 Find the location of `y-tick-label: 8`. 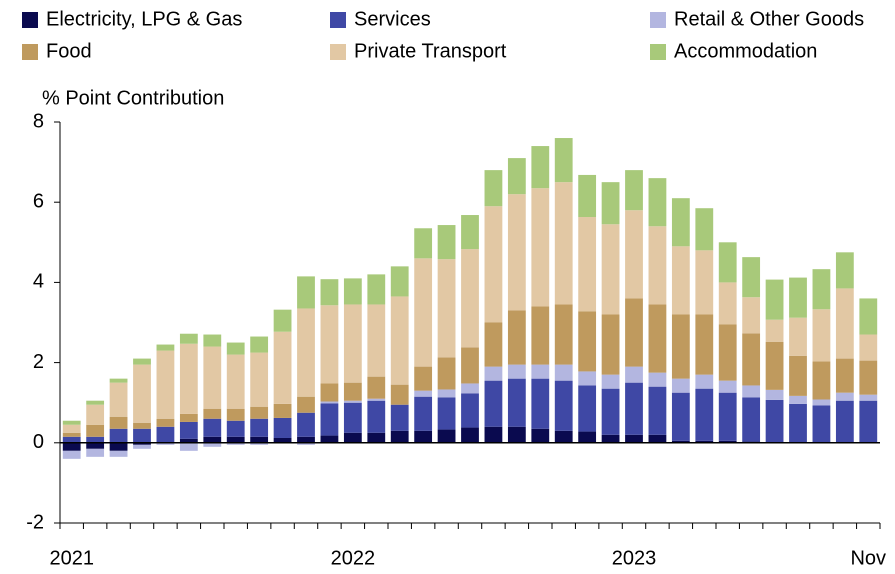

y-tick-label: 8 is located at coordinates (38, 121).